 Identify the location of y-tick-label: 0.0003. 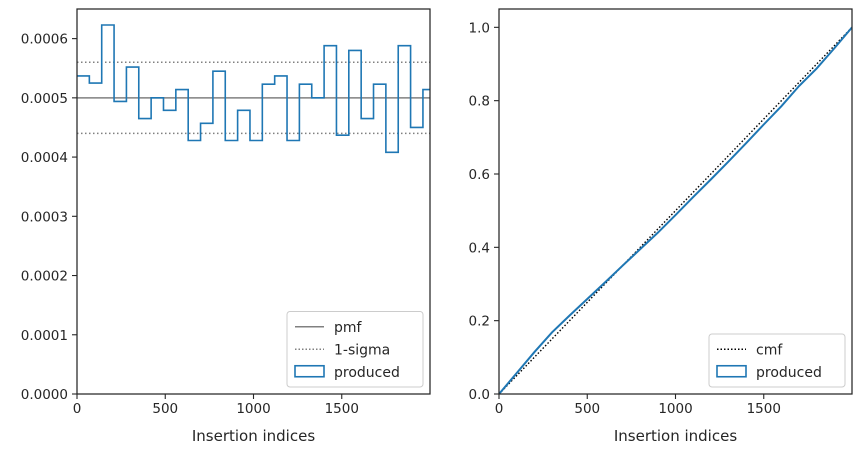
(44, 217).